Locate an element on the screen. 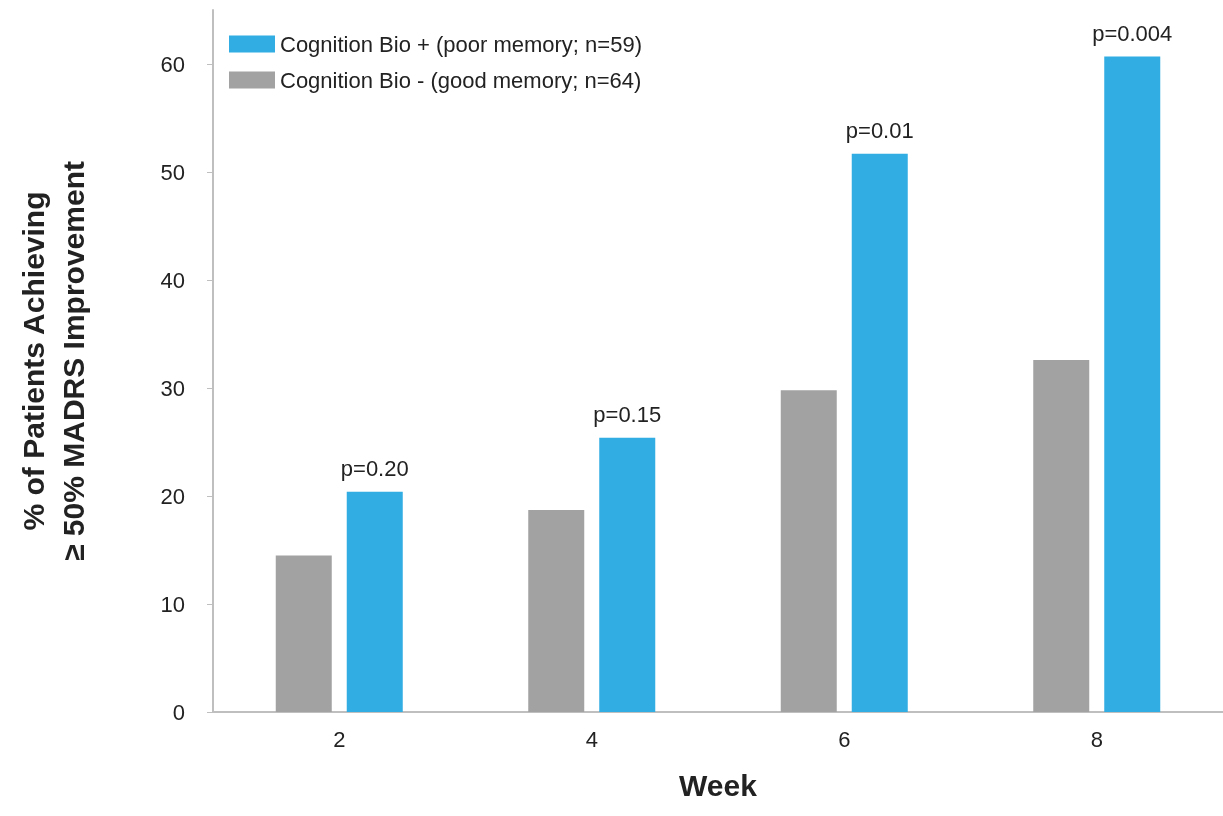 Image resolution: width=1223 pixels, height=816 pixels. y-tick-label: 50 is located at coordinates (172, 172).